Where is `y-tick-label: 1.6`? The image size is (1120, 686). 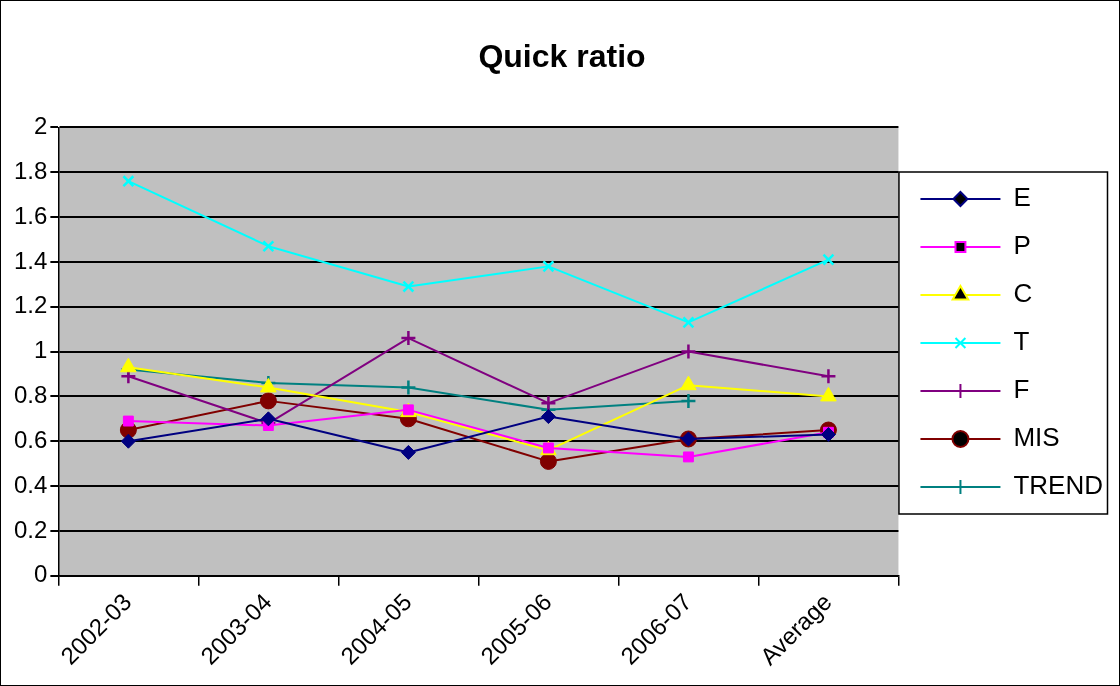 y-tick-label: 1.6 is located at coordinates (30, 215).